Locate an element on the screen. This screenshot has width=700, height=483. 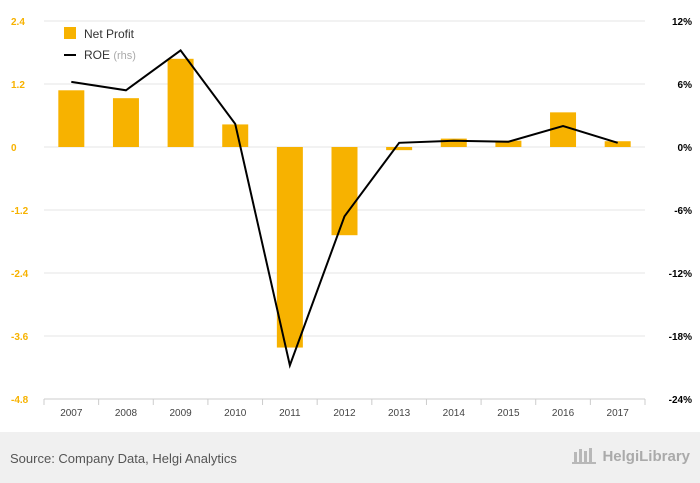
right-axis-tick-label: -18% is located at coordinates (680, 337).